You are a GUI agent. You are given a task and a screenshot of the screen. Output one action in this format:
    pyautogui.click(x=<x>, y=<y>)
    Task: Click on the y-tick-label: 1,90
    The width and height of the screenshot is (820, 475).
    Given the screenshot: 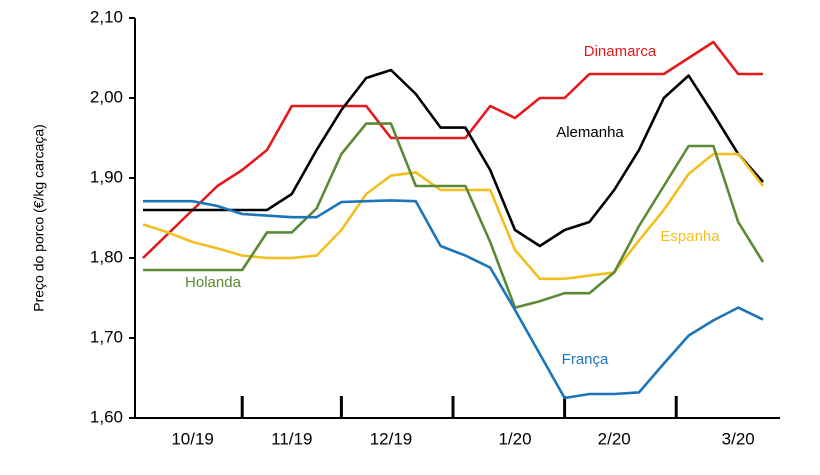 What is the action you would take?
    pyautogui.click(x=106, y=176)
    